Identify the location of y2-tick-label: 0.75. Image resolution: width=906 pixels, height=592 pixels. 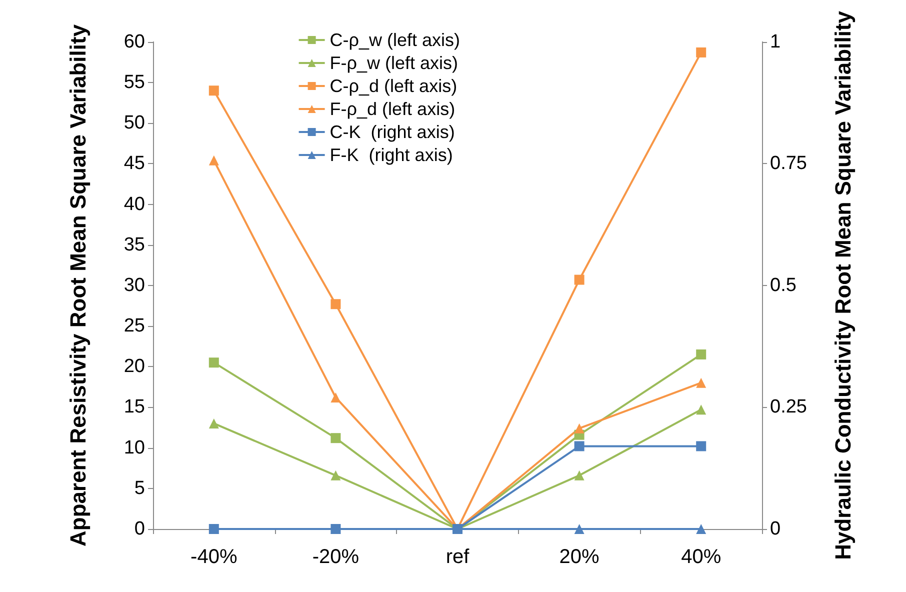
(788, 163).